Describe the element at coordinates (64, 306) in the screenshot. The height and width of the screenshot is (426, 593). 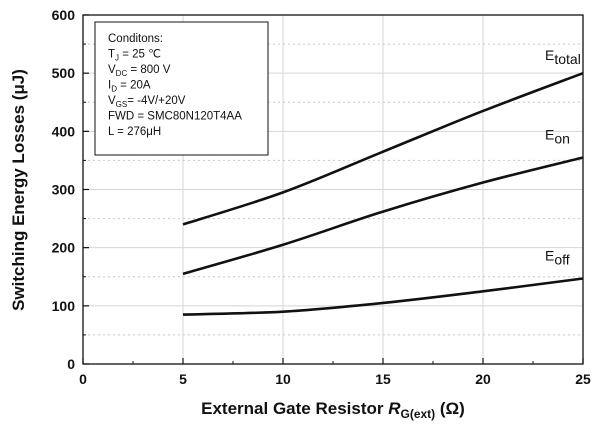
I see `y-tick-label: 100` at that location.